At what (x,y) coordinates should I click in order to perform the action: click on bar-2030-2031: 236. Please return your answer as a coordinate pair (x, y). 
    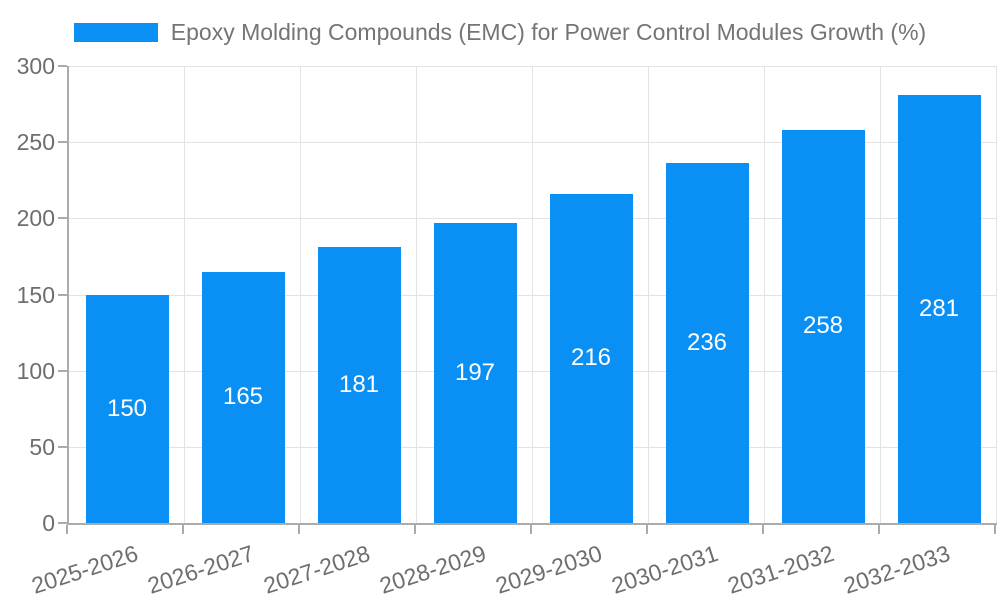
    Looking at the image, I should click on (707, 343).